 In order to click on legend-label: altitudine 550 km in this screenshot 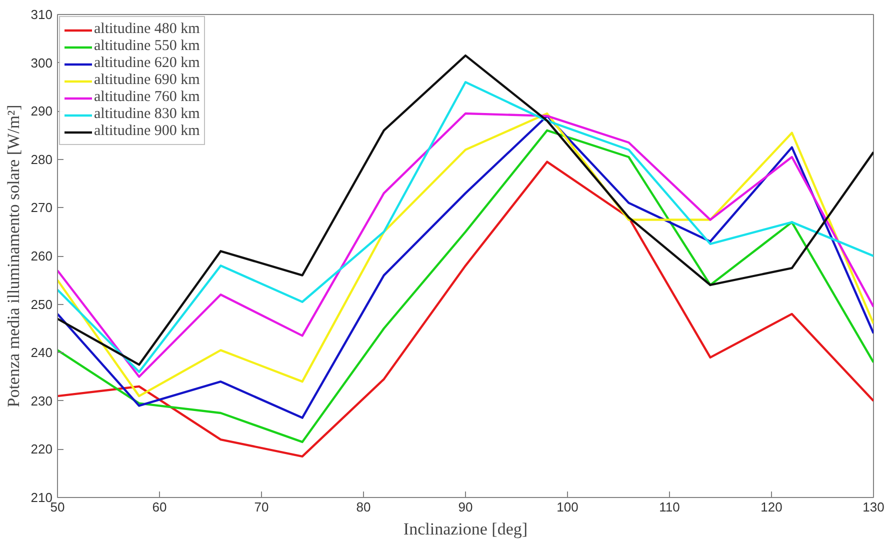, I will do `click(147, 46)`.